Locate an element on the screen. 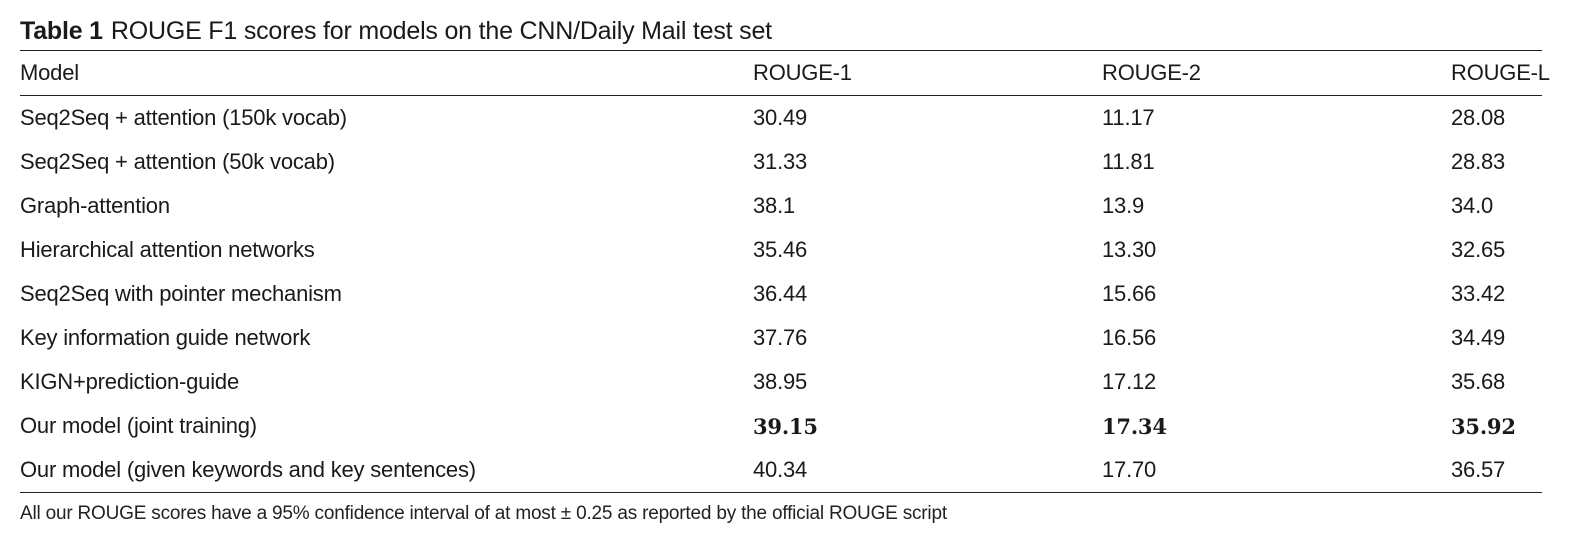 The height and width of the screenshot is (557, 1582). cell-rouge-1: 36.44 is located at coordinates (780, 293).